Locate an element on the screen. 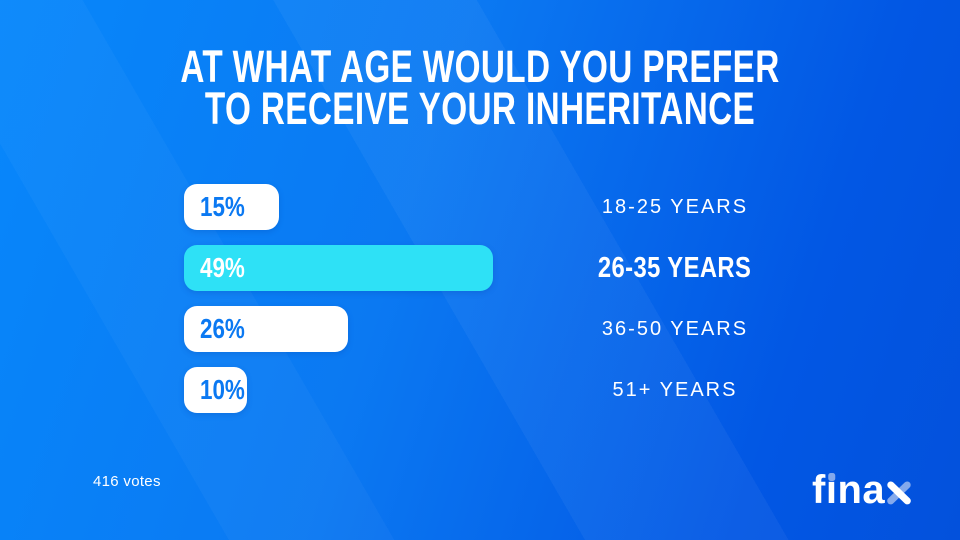 This screenshot has height=540, width=960. logo-x-glyph is located at coordinates (898, 492).